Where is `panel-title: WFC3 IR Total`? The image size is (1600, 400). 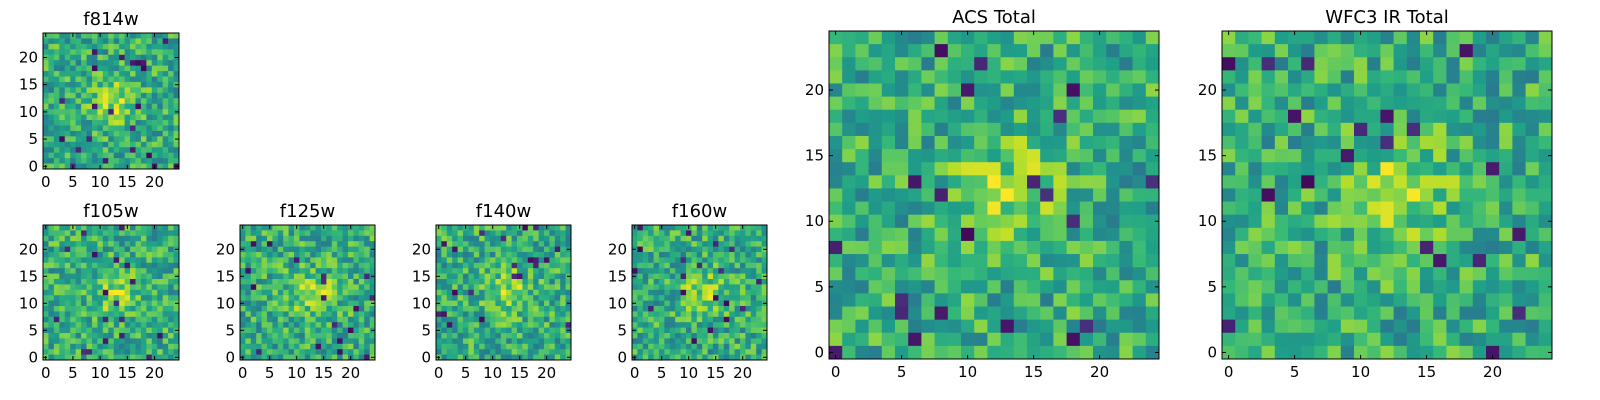
panel-title: WFC3 IR Total is located at coordinates (1386, 17).